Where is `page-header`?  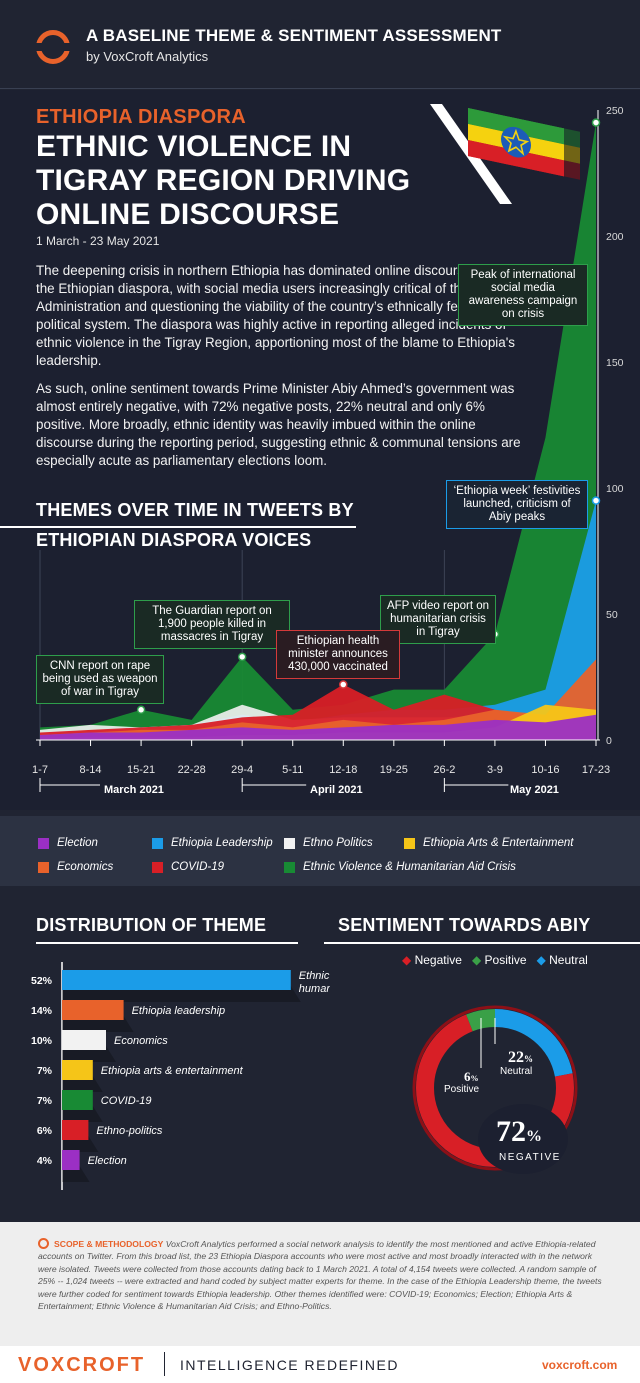
page-header is located at coordinates (320, 44).